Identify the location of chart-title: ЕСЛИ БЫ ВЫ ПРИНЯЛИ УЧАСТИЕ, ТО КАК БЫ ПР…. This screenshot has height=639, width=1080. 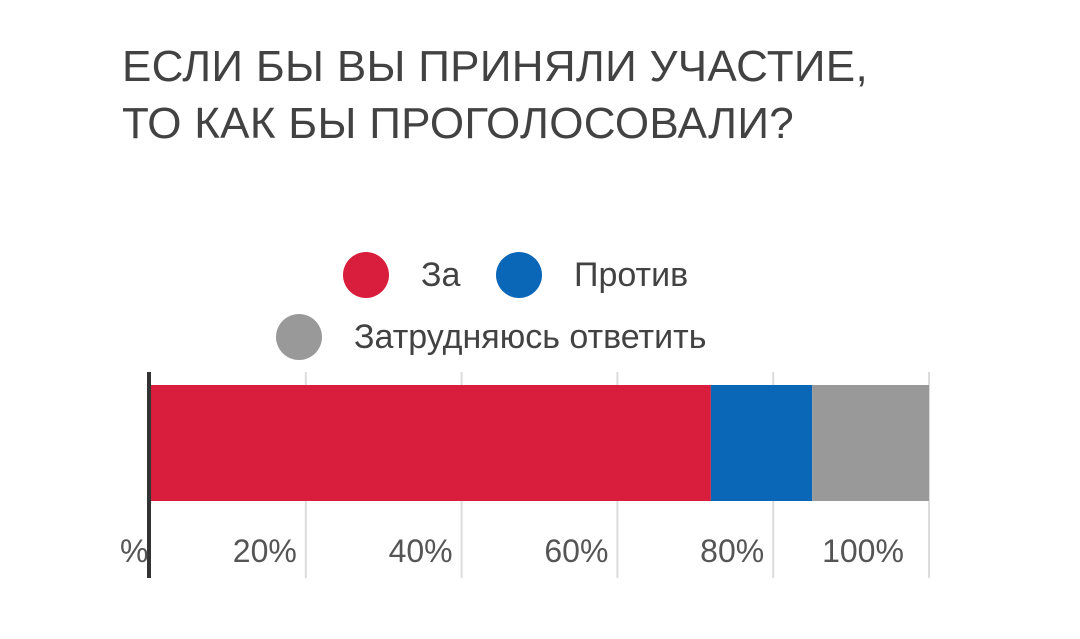
(572, 95).